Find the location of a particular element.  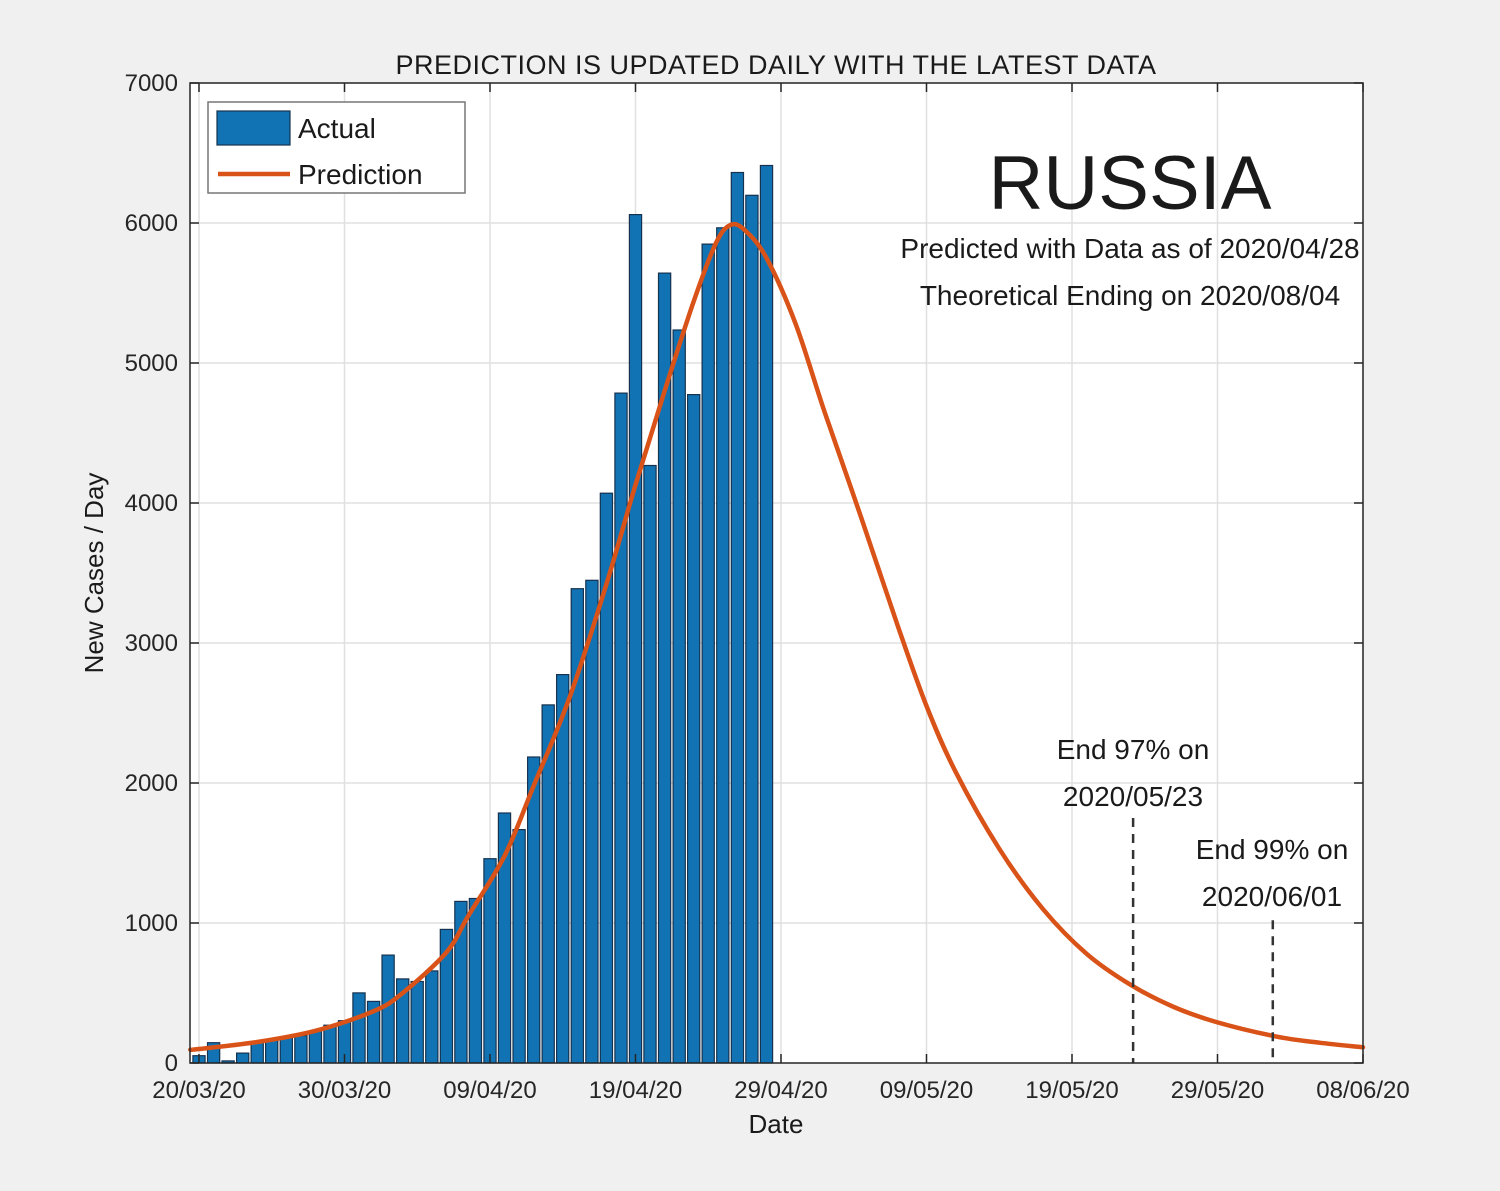

x-tick-label: 19/04/20 is located at coordinates (635, 1090).